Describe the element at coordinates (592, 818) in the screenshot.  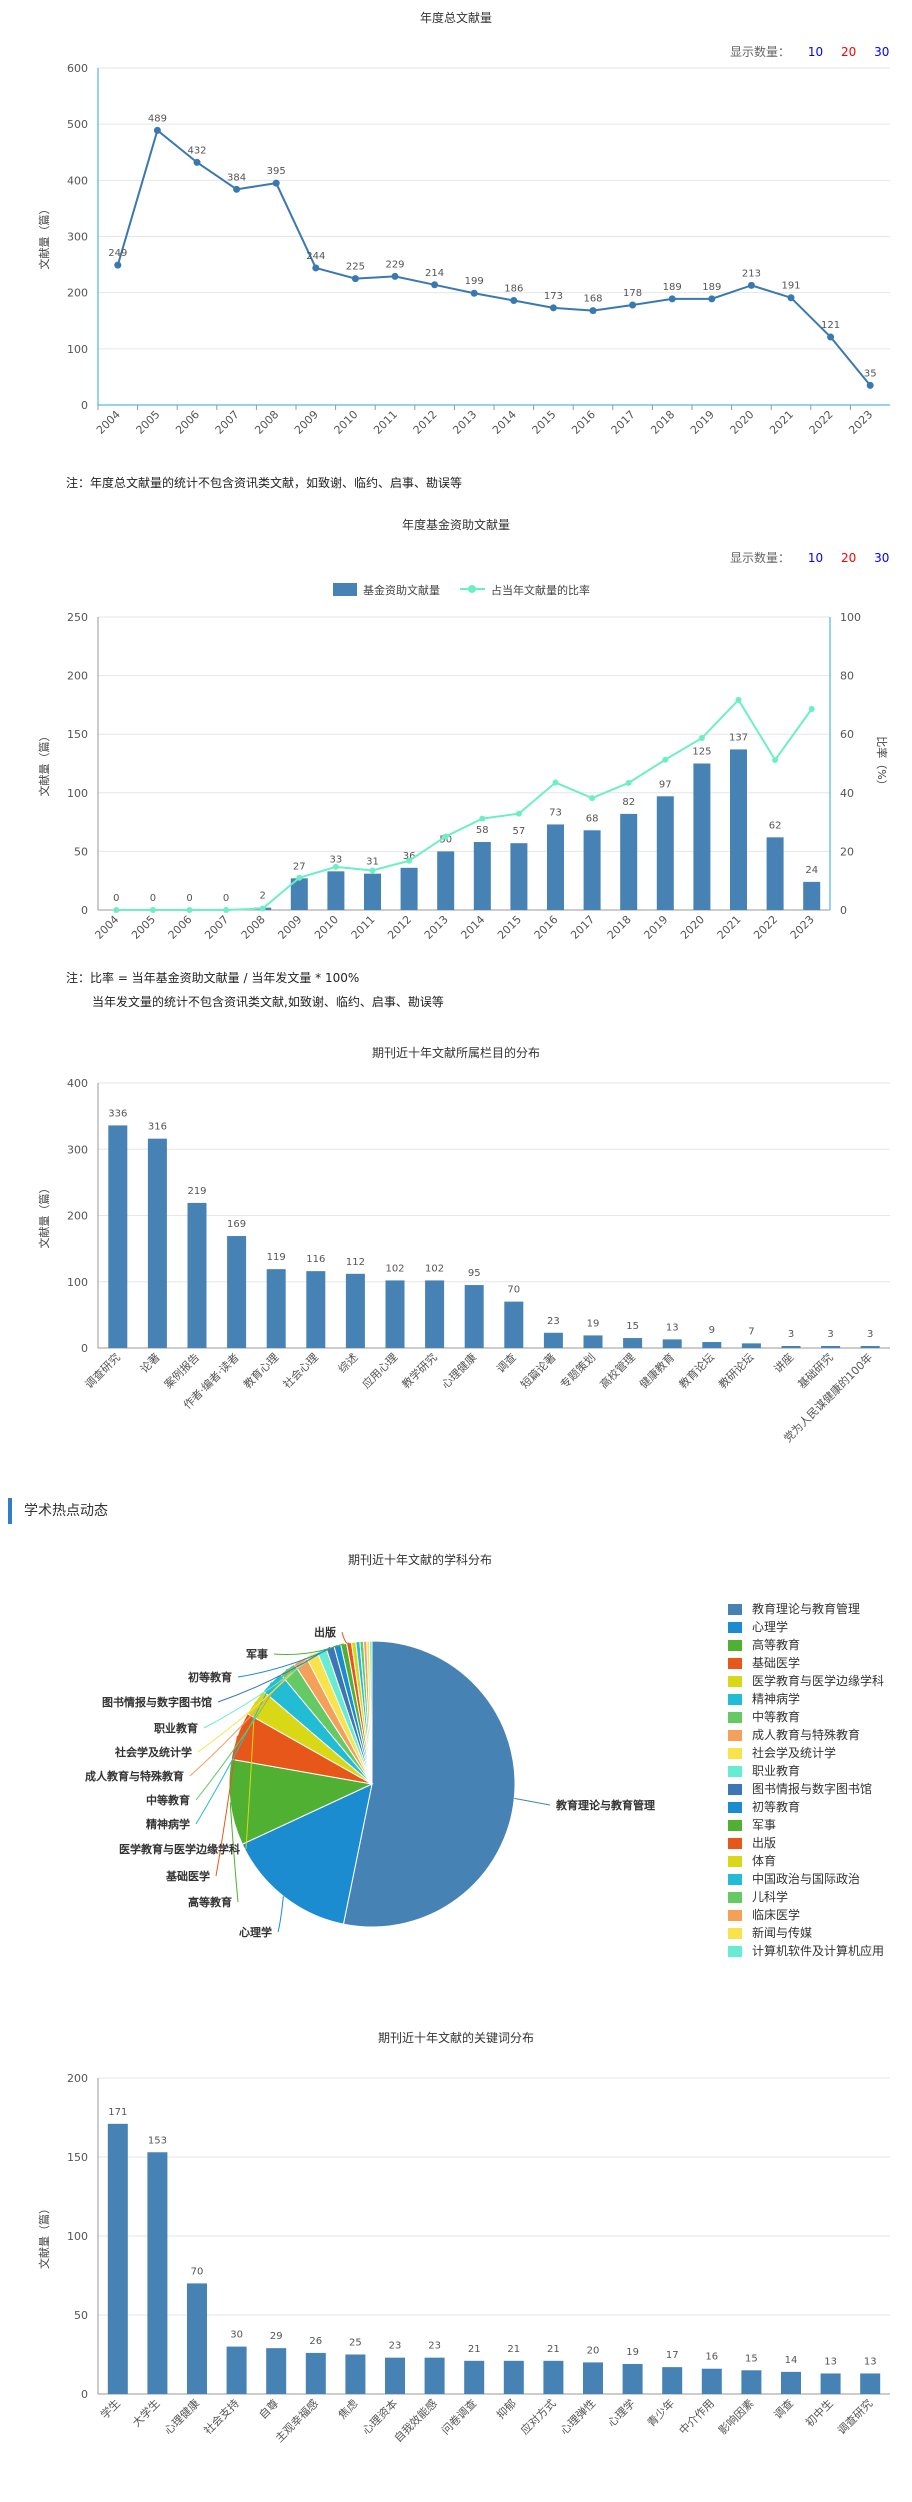
I see `data-label: 68` at that location.